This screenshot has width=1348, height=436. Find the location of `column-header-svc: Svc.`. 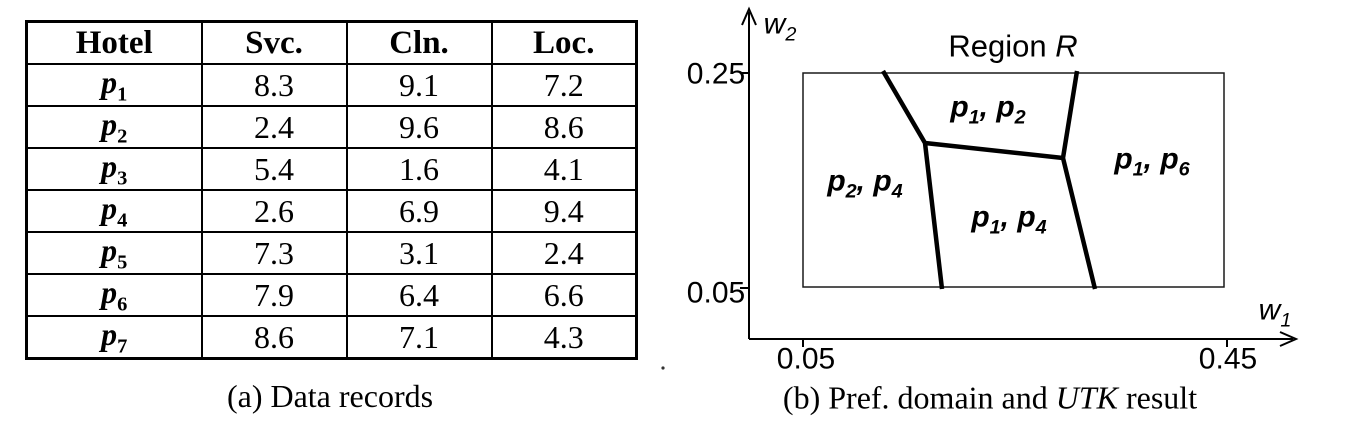

column-header-svc: Svc. is located at coordinates (274, 42).